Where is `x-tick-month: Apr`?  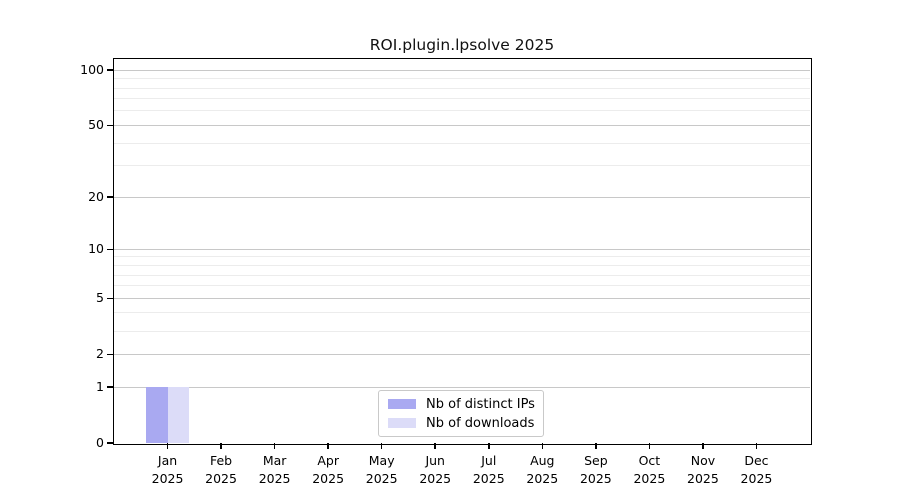 x-tick-month: Apr is located at coordinates (328, 460).